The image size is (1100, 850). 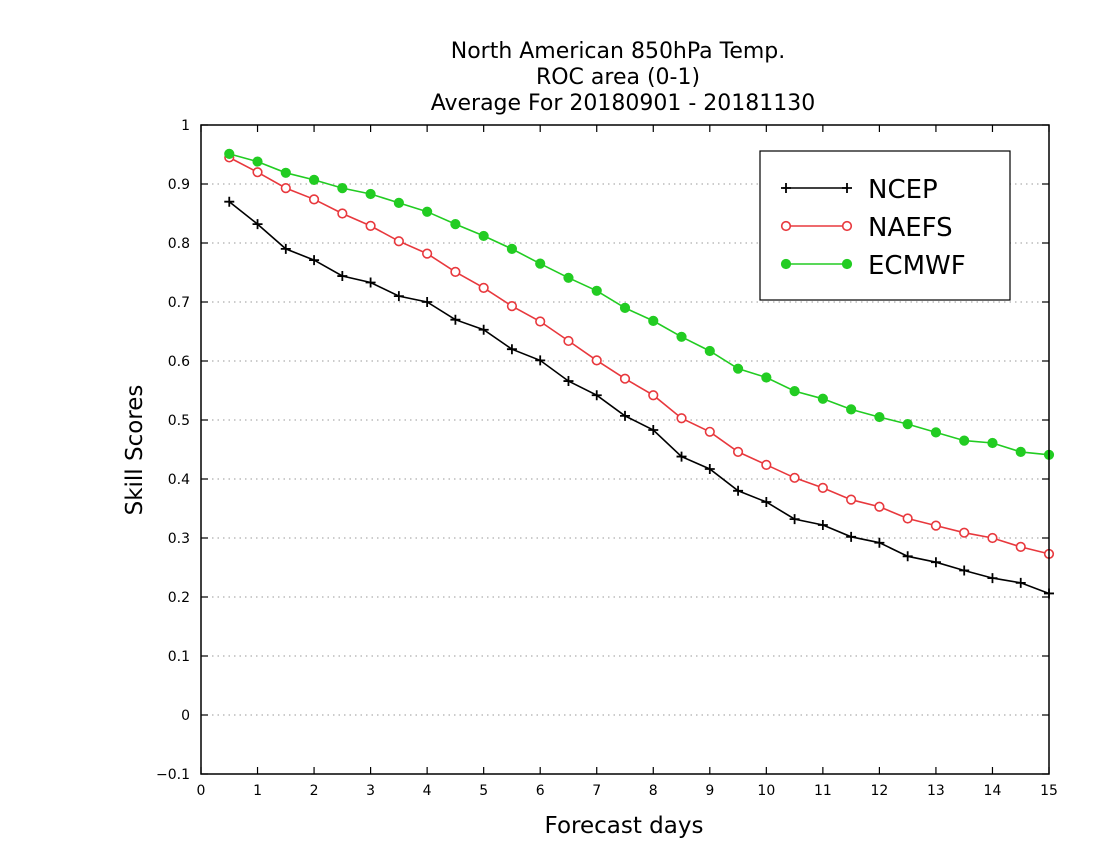 What do you see at coordinates (314, 791) in the screenshot?
I see `x-tick-label: 2` at bounding box center [314, 791].